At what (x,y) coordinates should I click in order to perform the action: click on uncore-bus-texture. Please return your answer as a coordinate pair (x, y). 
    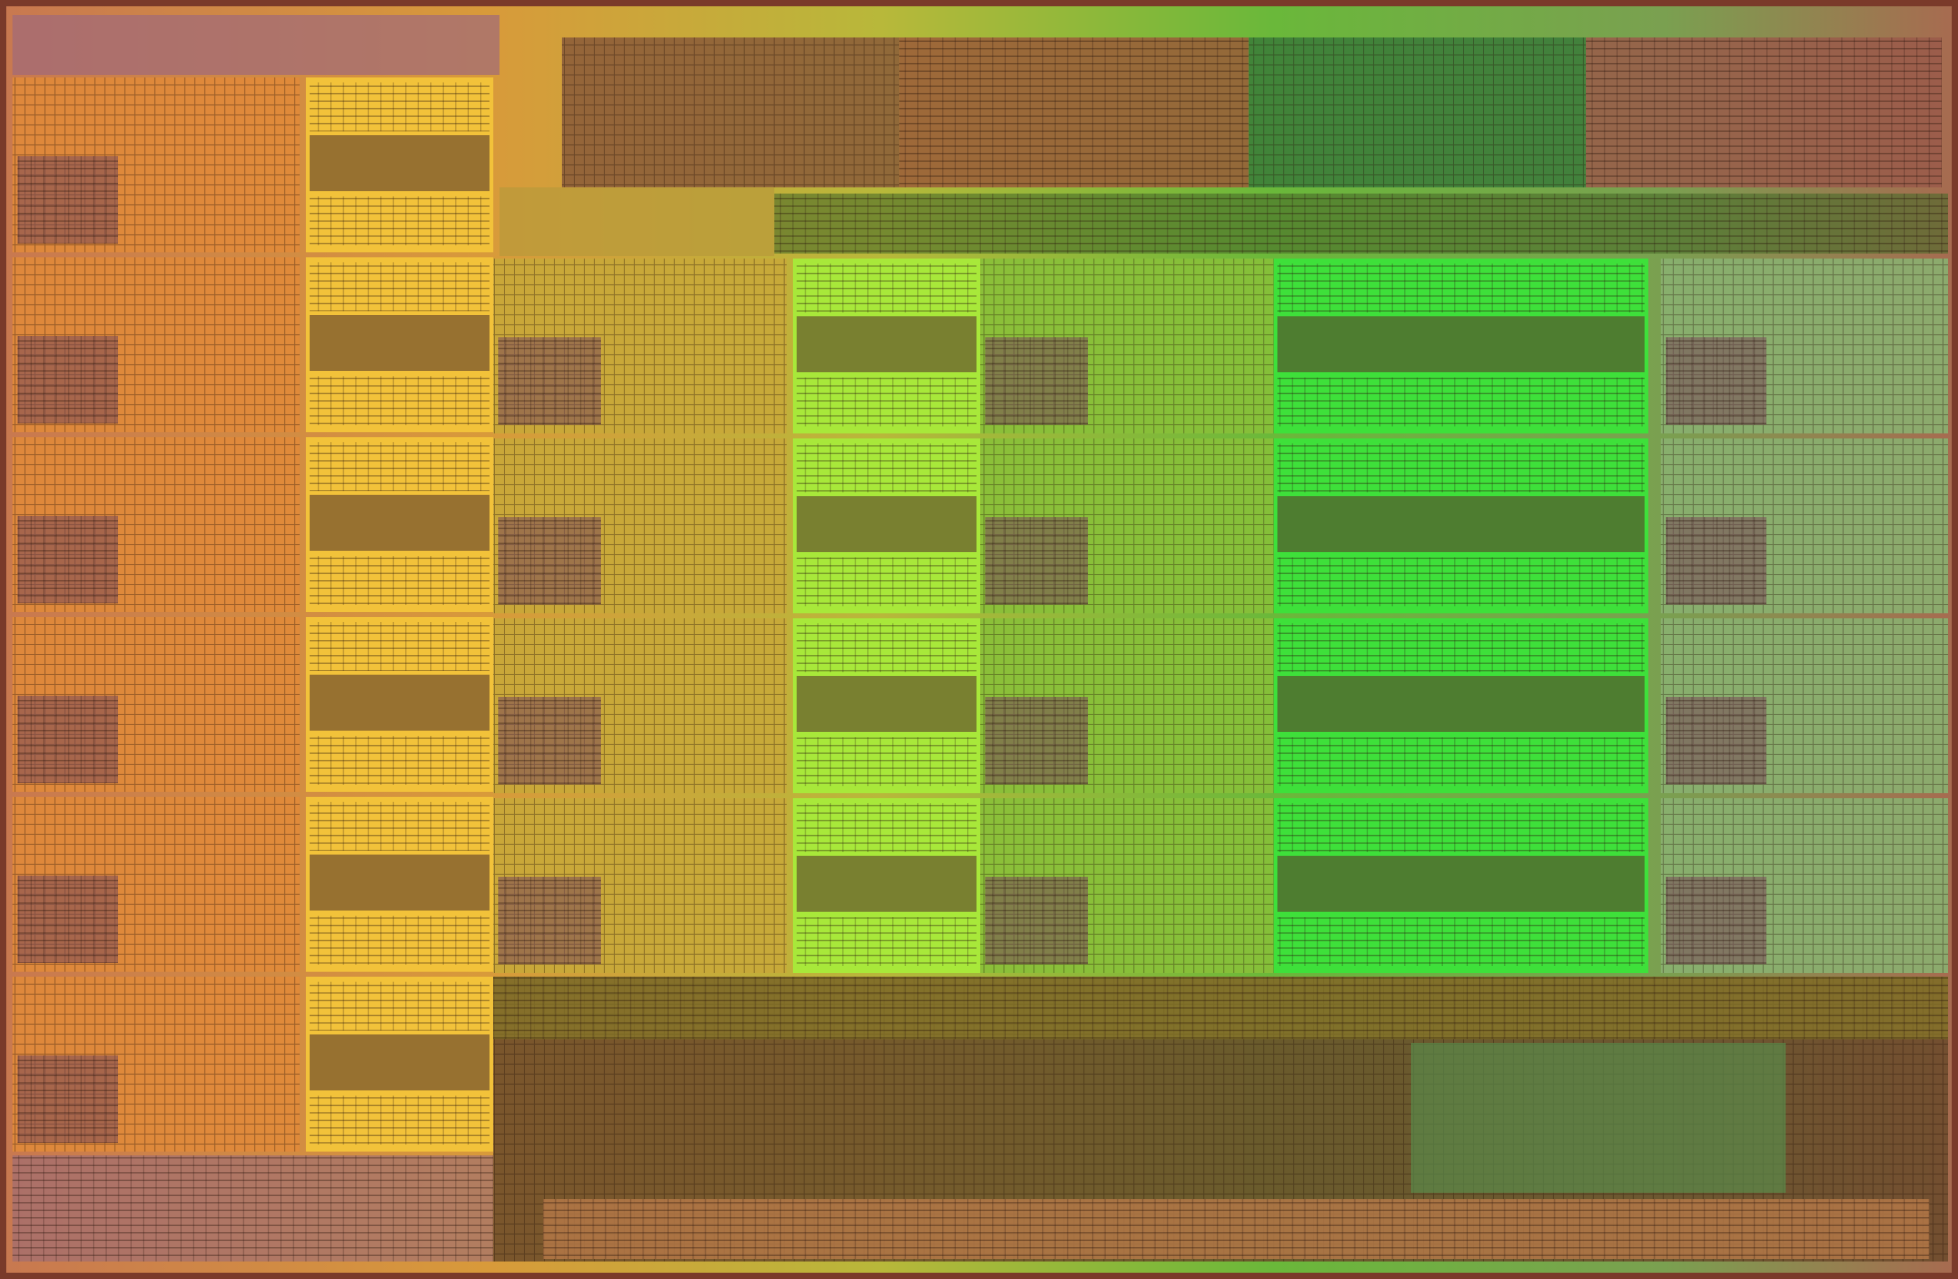
    Looking at the image, I should click on (1221, 1008).